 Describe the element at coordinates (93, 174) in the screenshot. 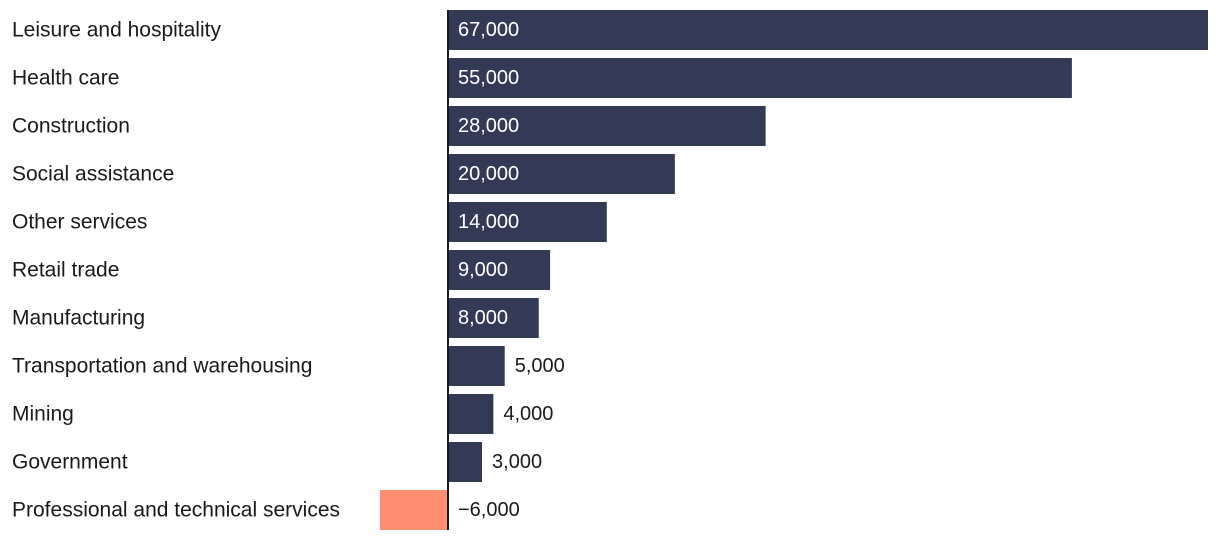

I see `category-label: Social assistance` at that location.